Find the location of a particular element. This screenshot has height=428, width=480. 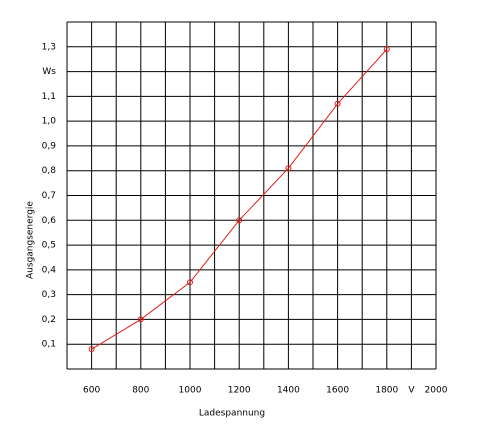

x-tick-label: 600 is located at coordinates (91, 391).